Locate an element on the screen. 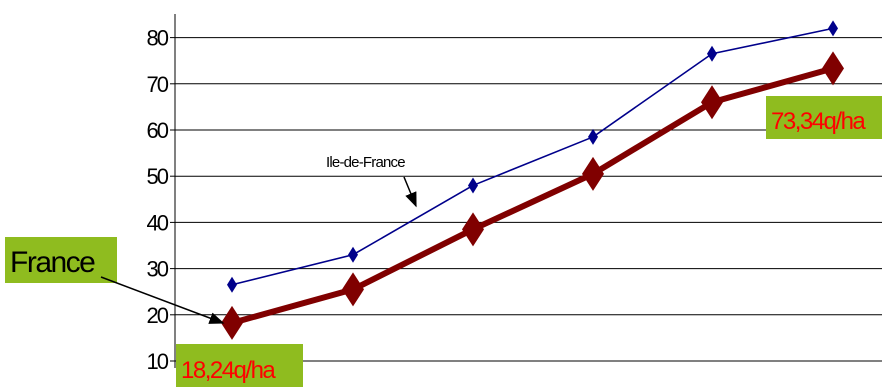 The height and width of the screenshot is (387, 882). y-tick-label-40: 40 is located at coordinates (158, 222).